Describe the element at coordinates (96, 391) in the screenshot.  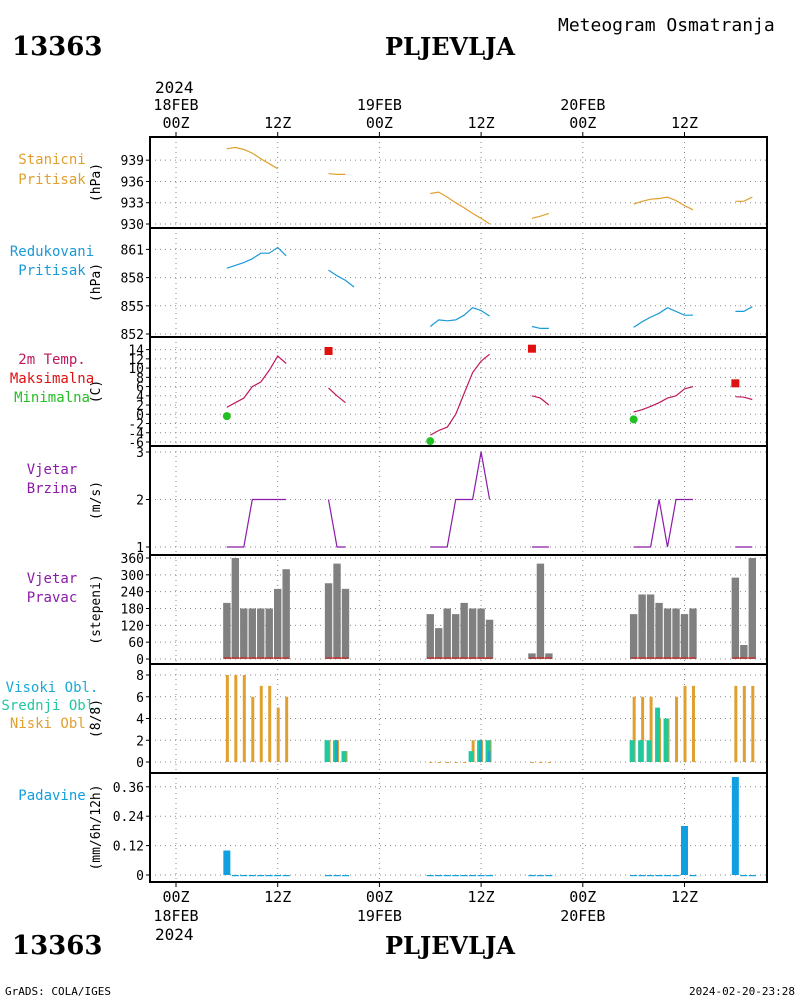
I see `y-unit-label: (C)` at that location.